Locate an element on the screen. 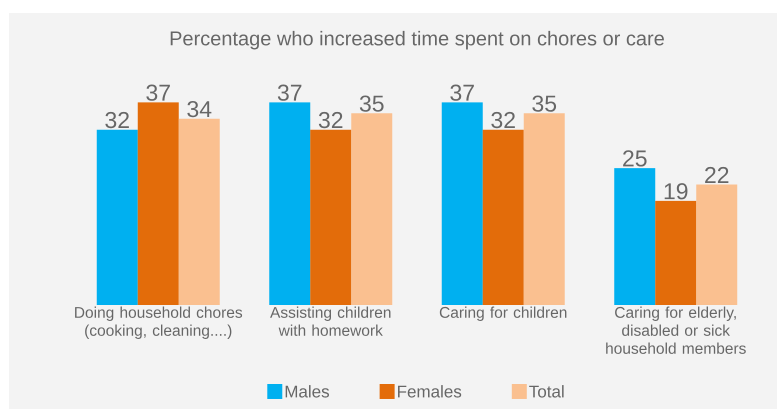 The image size is (777, 409). data-label: 34 is located at coordinates (199, 109).